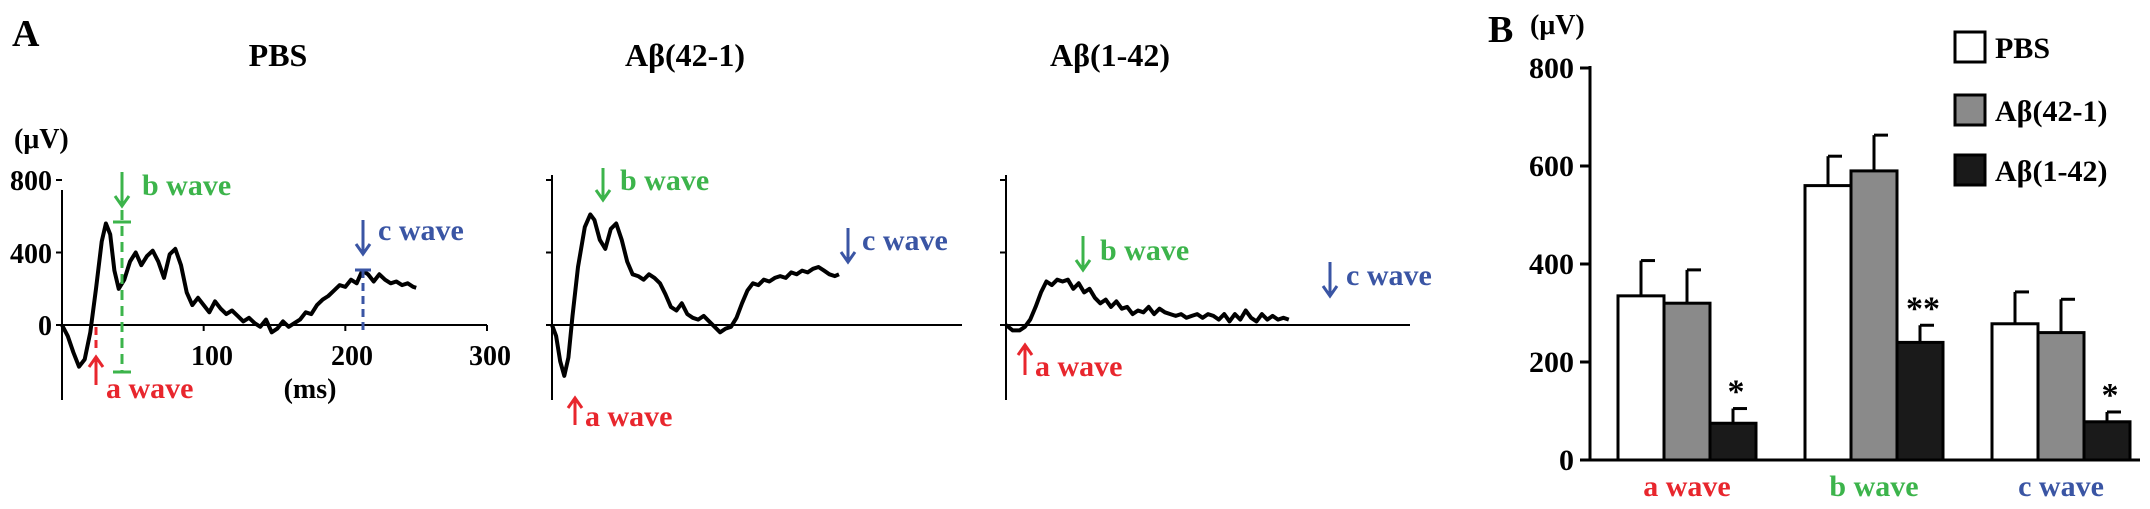 This screenshot has height=509, width=2150. Describe the element at coordinates (45, 326) in the screenshot. I see `trace-1-y-tick-label: 0` at that location.